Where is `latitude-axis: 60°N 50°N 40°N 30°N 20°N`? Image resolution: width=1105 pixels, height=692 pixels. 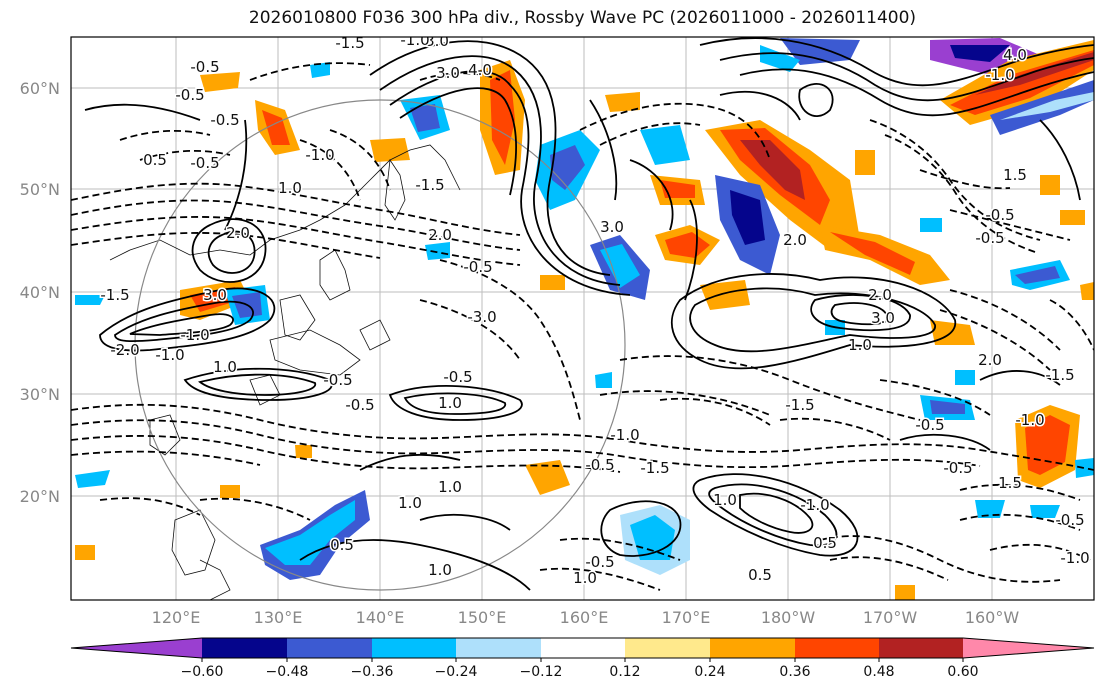 latitude-axis: 60°N 50°N 40°N 30°N 20°N is located at coordinates (40, 292).